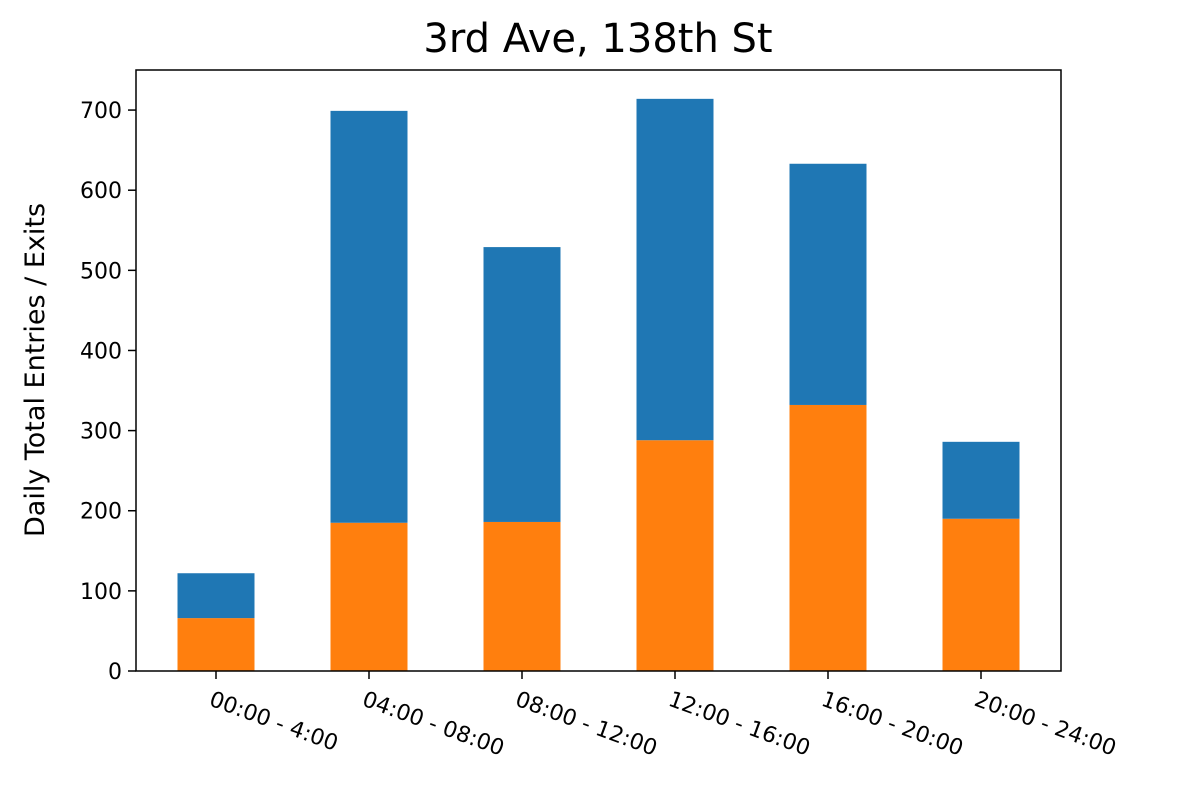 This screenshot has height=801, width=1177. I want to click on x-tick-label: 12:00 - 16:00, so click(739, 724).